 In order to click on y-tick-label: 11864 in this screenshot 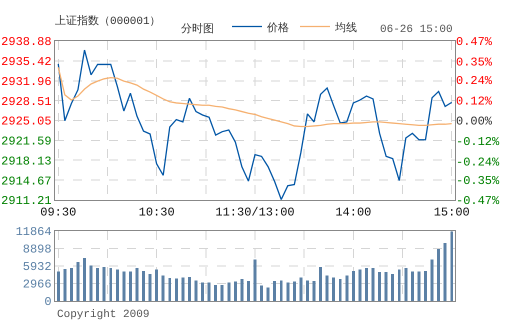, I will do `click(34, 232)`.